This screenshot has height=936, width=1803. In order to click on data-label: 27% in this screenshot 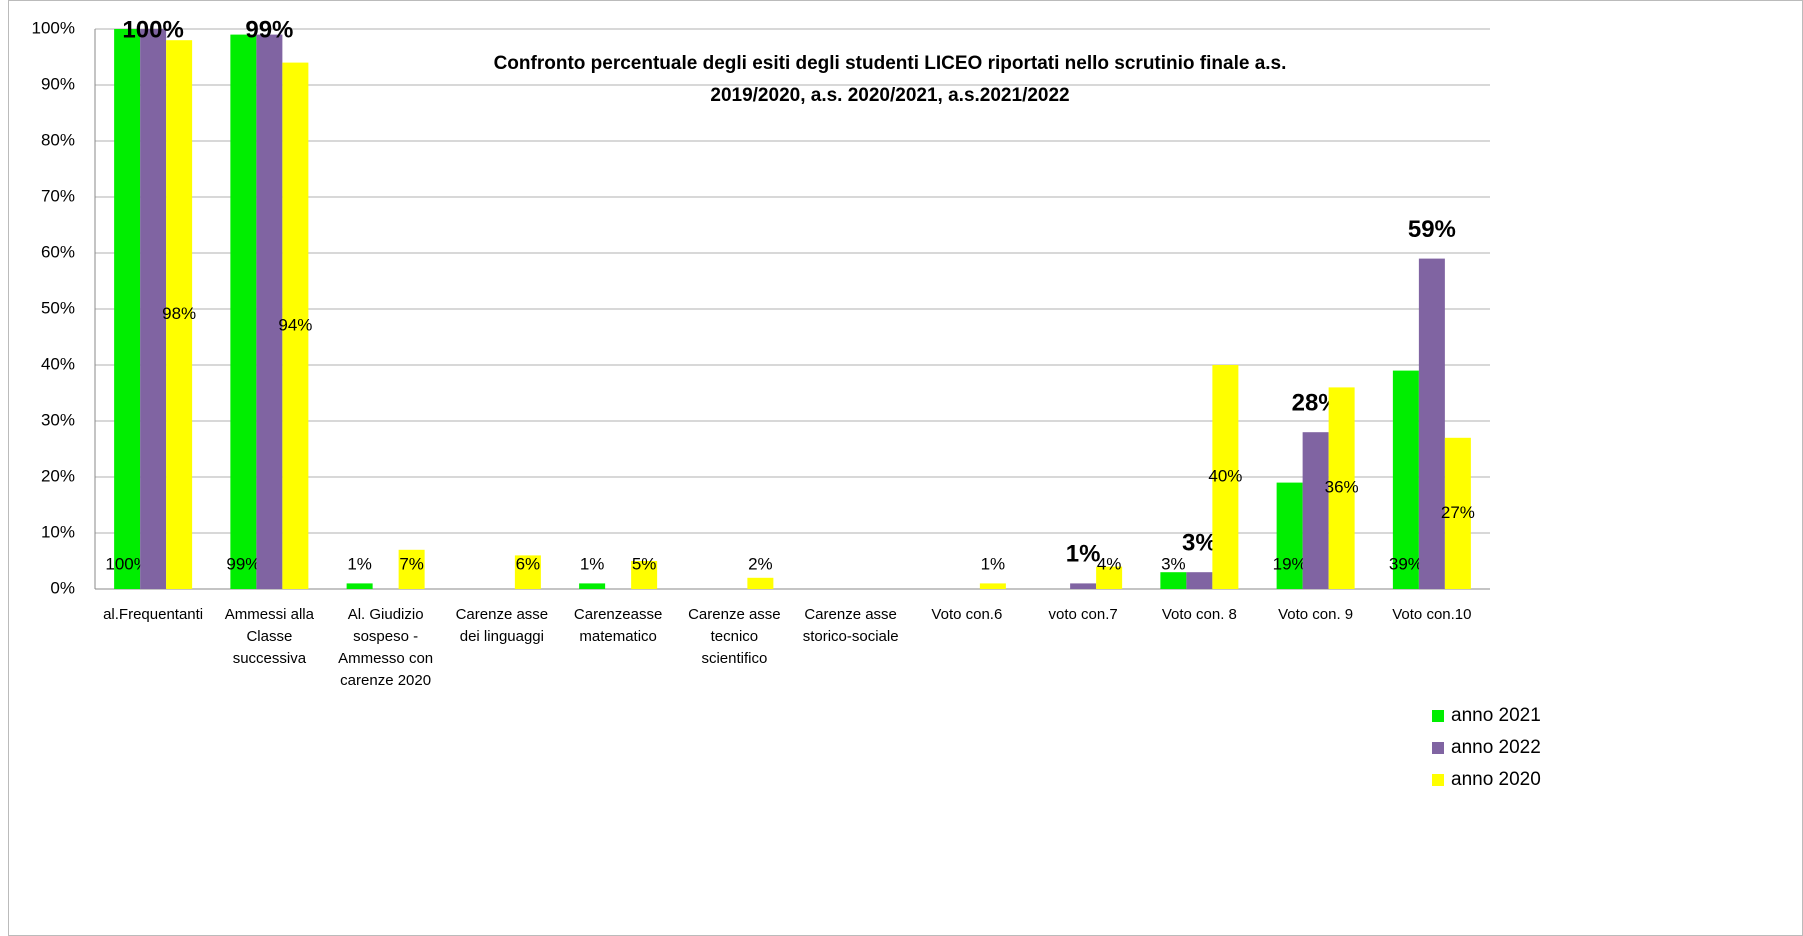, I will do `click(1458, 512)`.